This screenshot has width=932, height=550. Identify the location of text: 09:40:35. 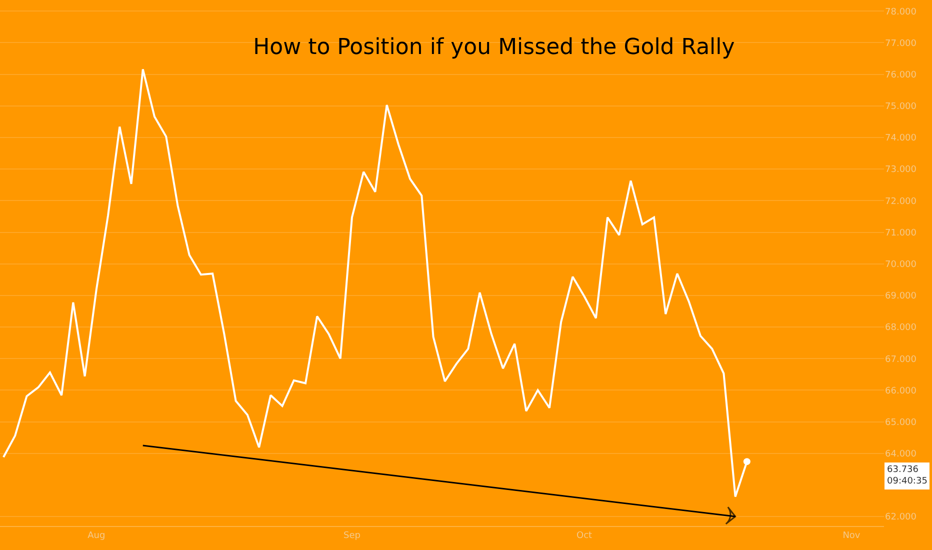
(907, 481).